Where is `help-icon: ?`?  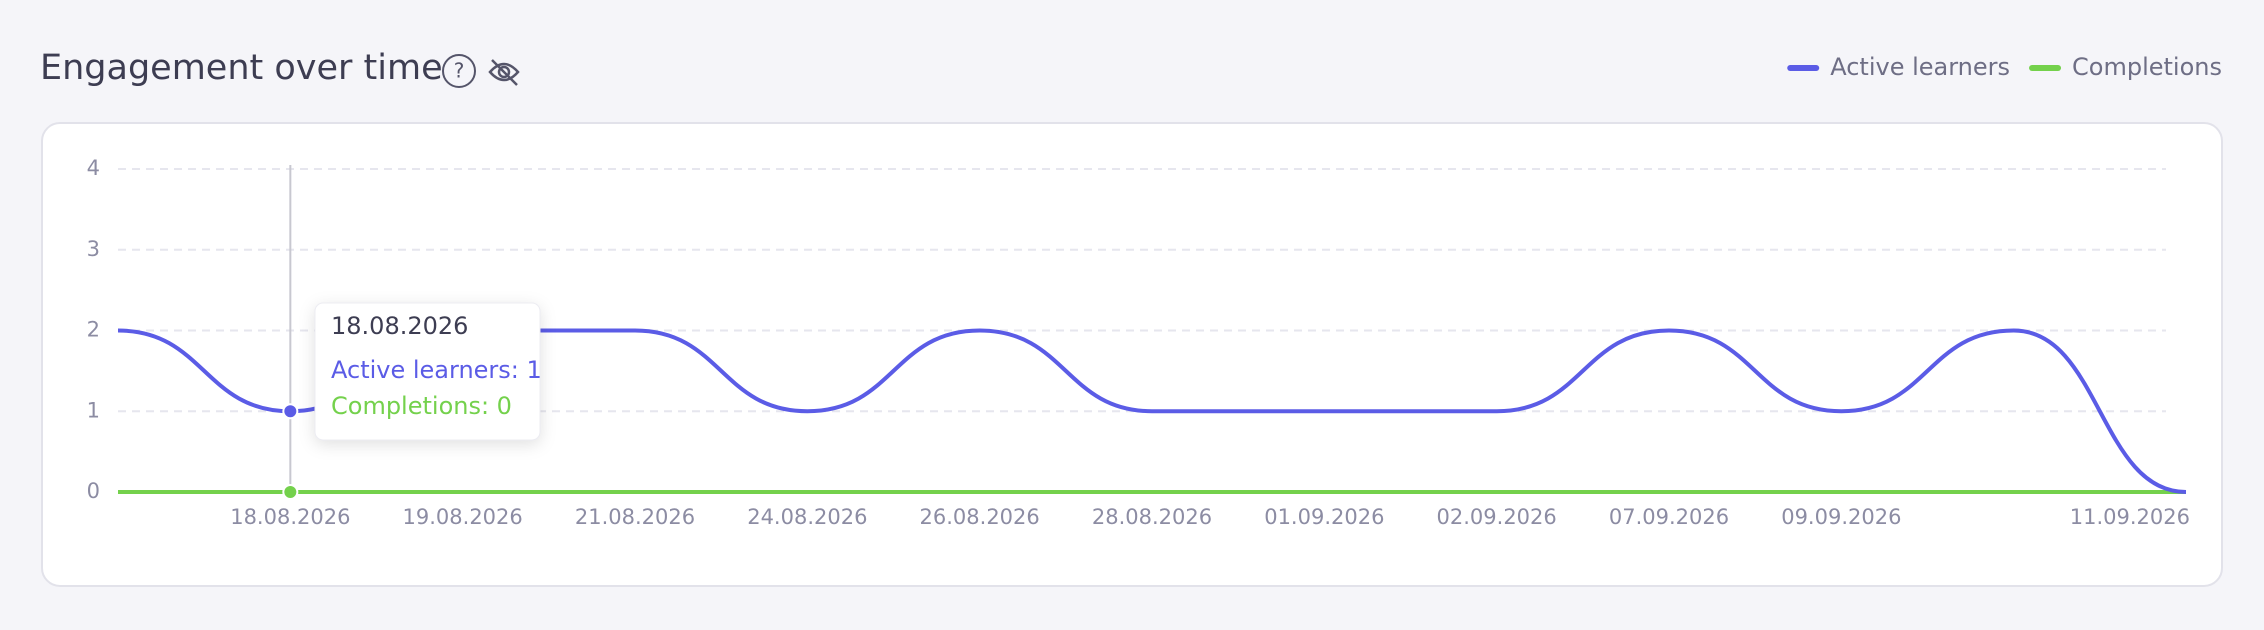
help-icon: ? is located at coordinates (459, 71).